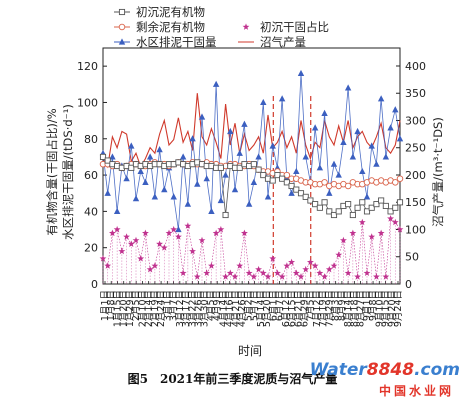 This screenshot has height=406, width=465. What do you see at coordinates (416, 391) in the screenshot?
I see `watermark-site-name: 中国水业网` at bounding box center [416, 391].